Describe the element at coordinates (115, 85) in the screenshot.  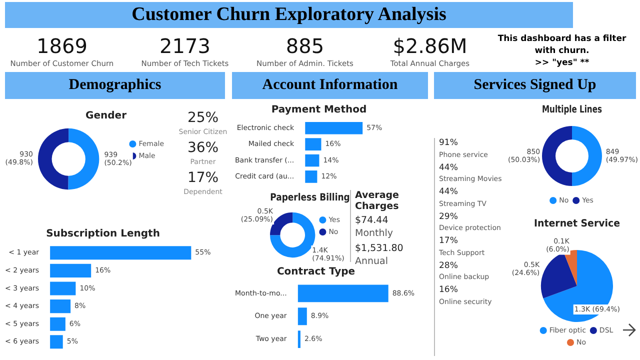
I see `text: Demographics` at that location.